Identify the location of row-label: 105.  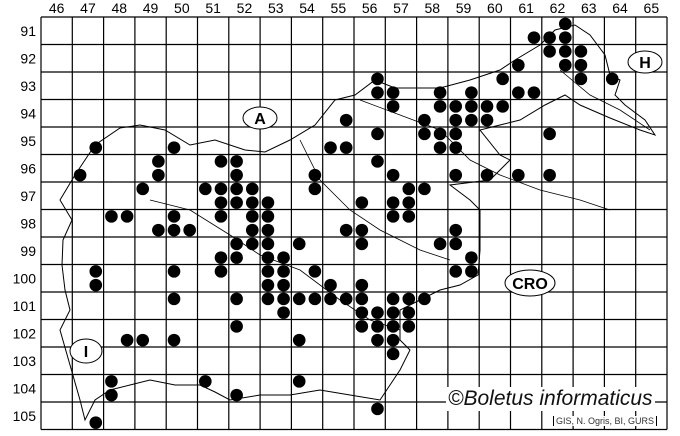
(25, 416).